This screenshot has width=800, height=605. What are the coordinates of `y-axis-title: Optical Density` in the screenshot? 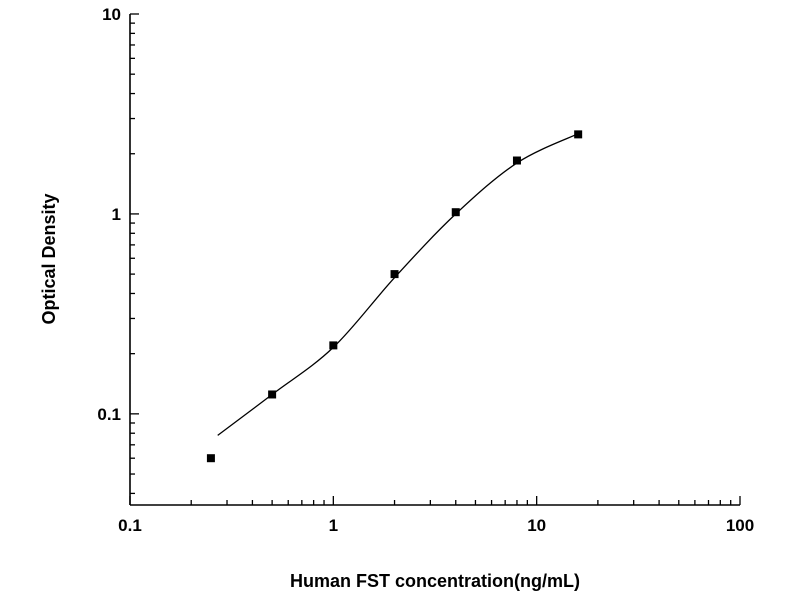 It's located at (49, 258).